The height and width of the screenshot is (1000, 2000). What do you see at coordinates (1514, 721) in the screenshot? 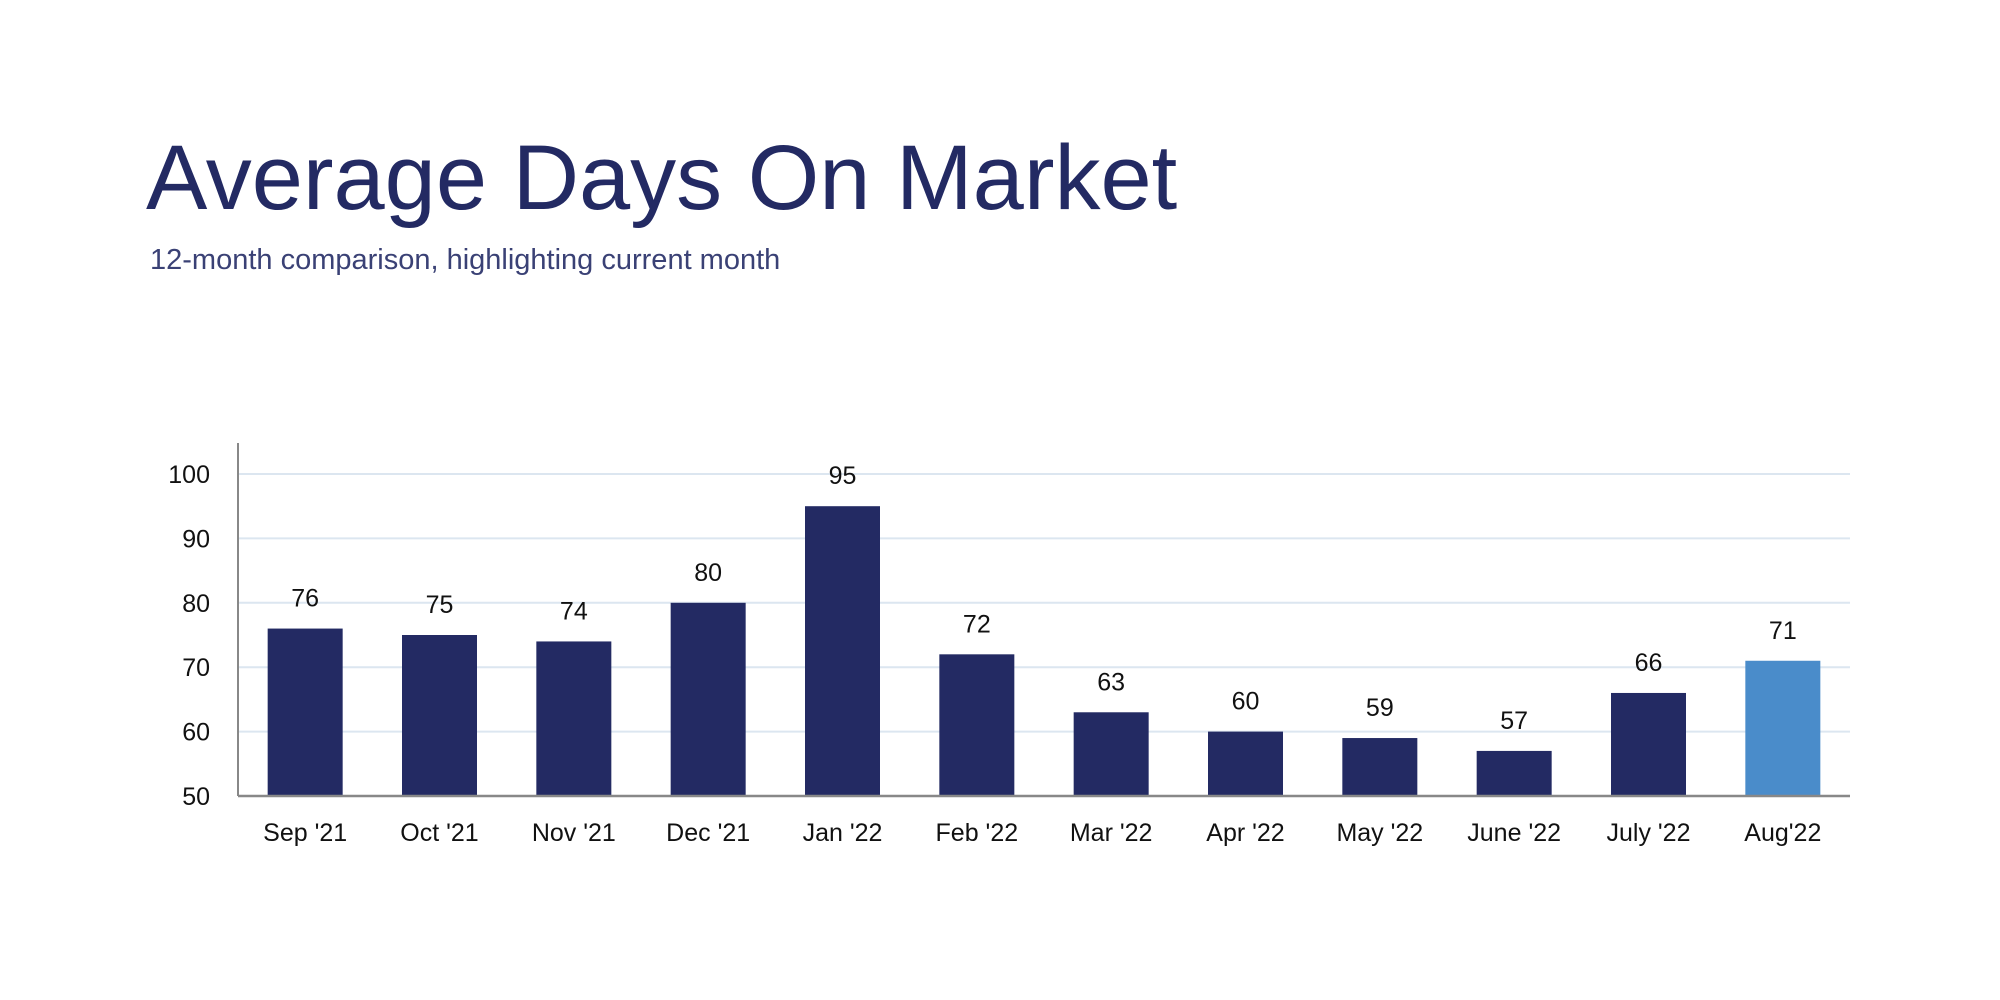
I see `data-label: 57` at bounding box center [1514, 721].